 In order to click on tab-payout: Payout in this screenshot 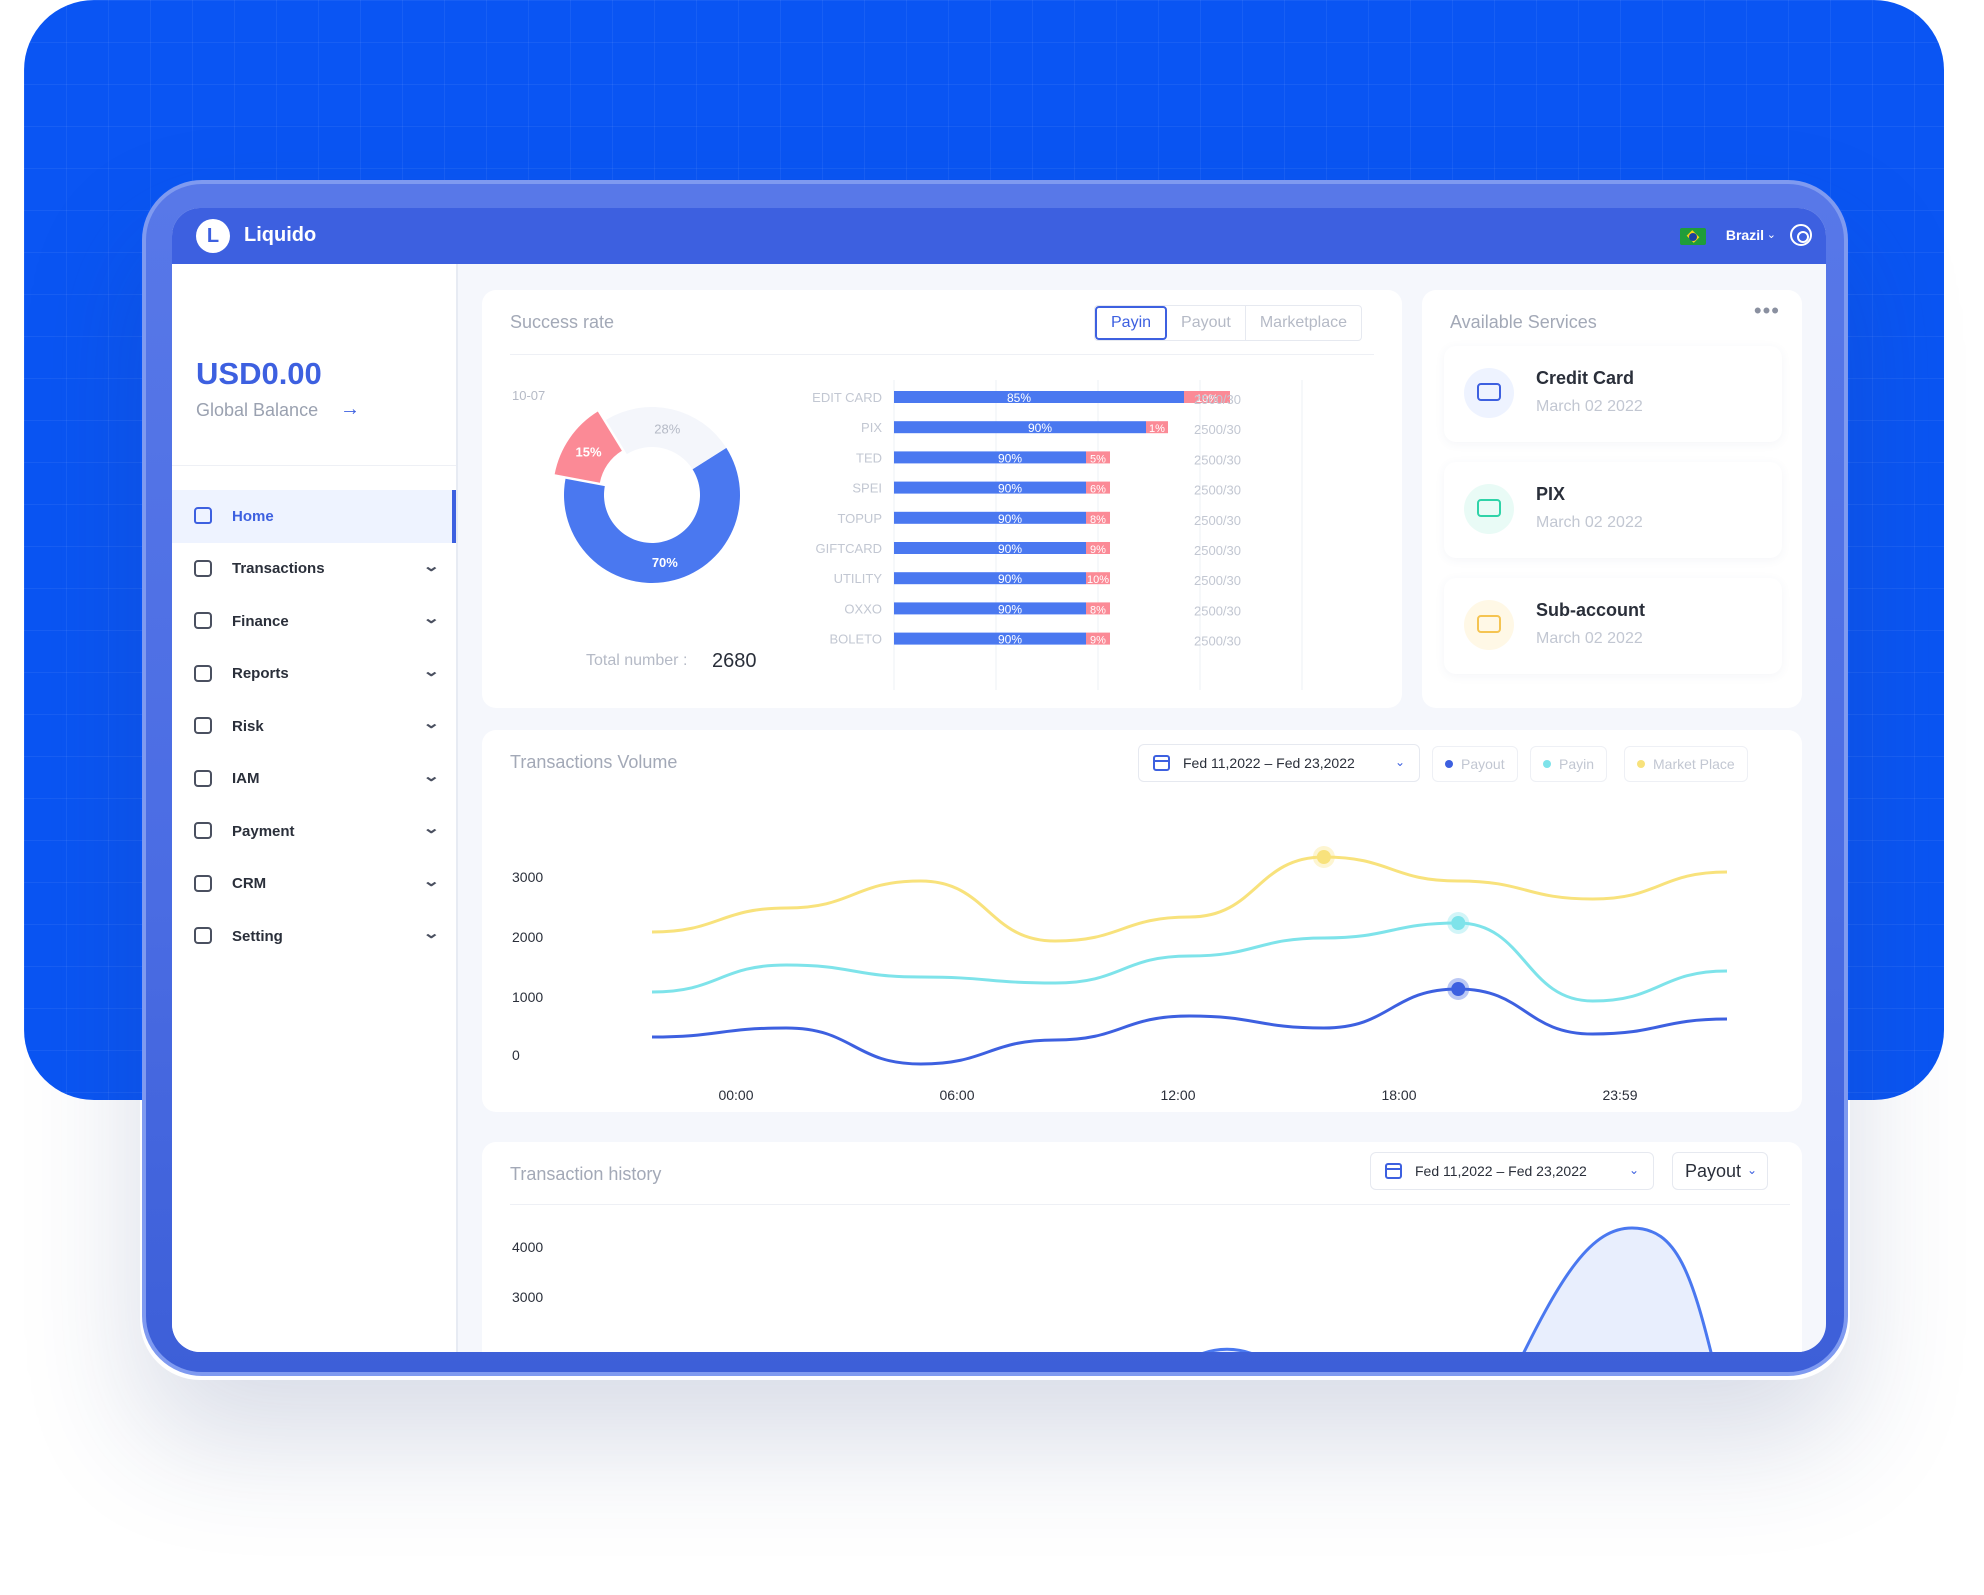, I will do `click(1206, 323)`.